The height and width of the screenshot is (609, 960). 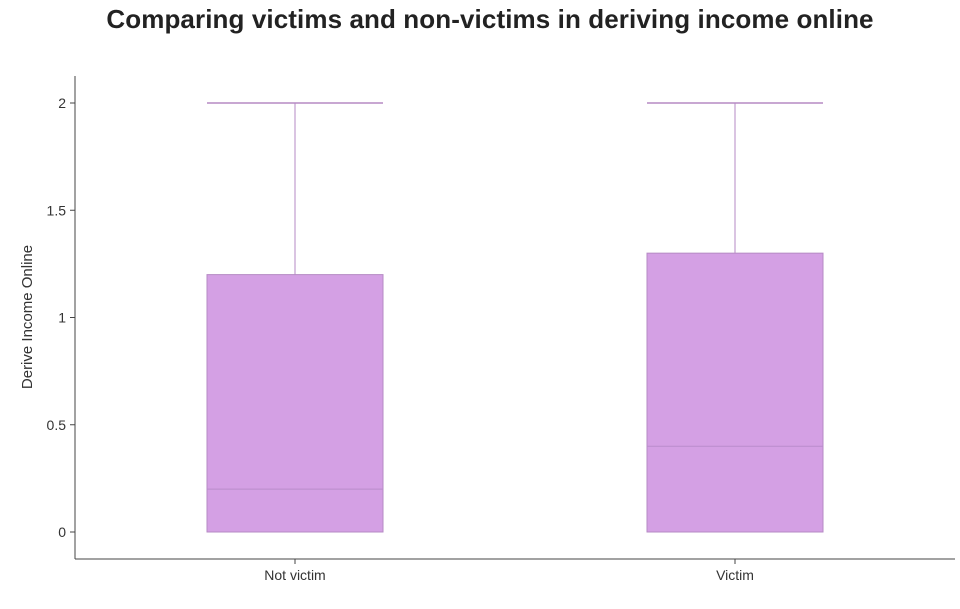 What do you see at coordinates (62, 532) in the screenshot?
I see `y-tick-label: 0` at bounding box center [62, 532].